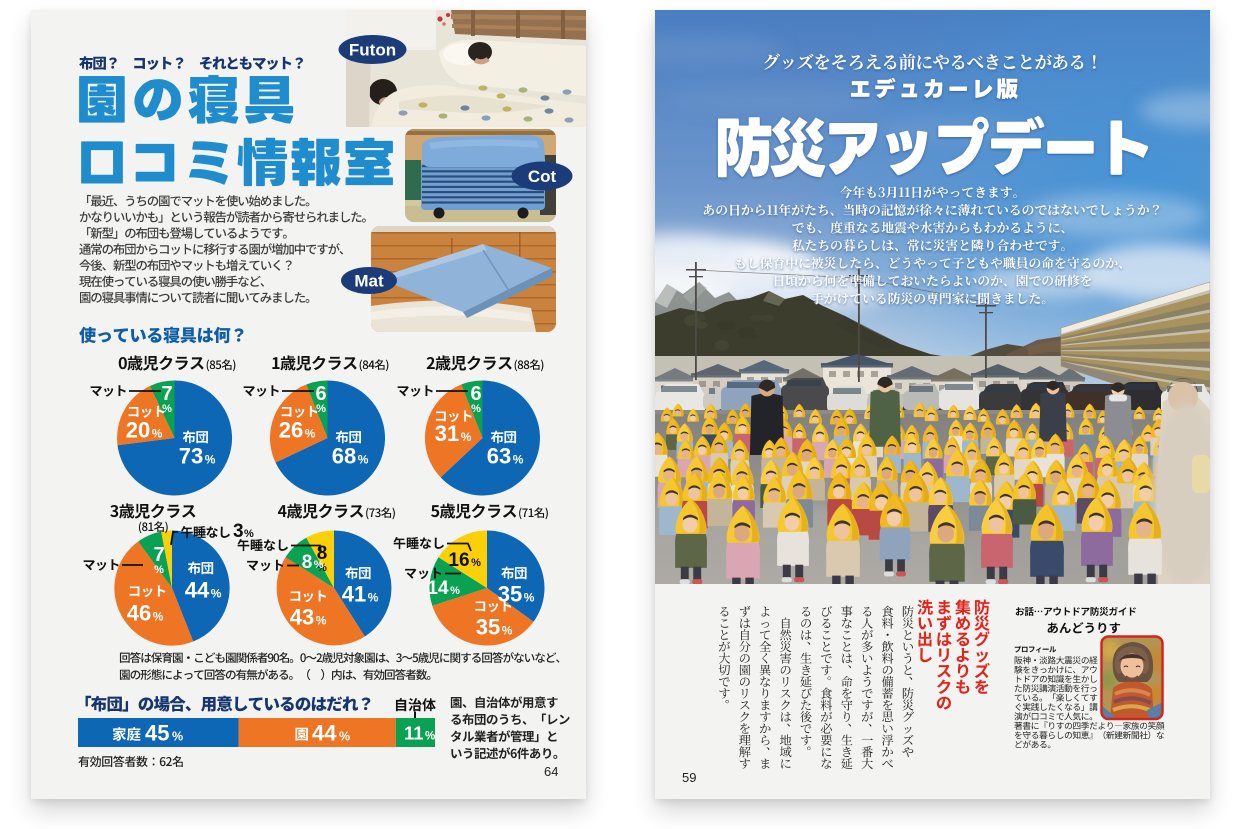 This screenshot has width=1240, height=829. What do you see at coordinates (138, 430) in the screenshot?
I see `svg-text: 20` at bounding box center [138, 430].